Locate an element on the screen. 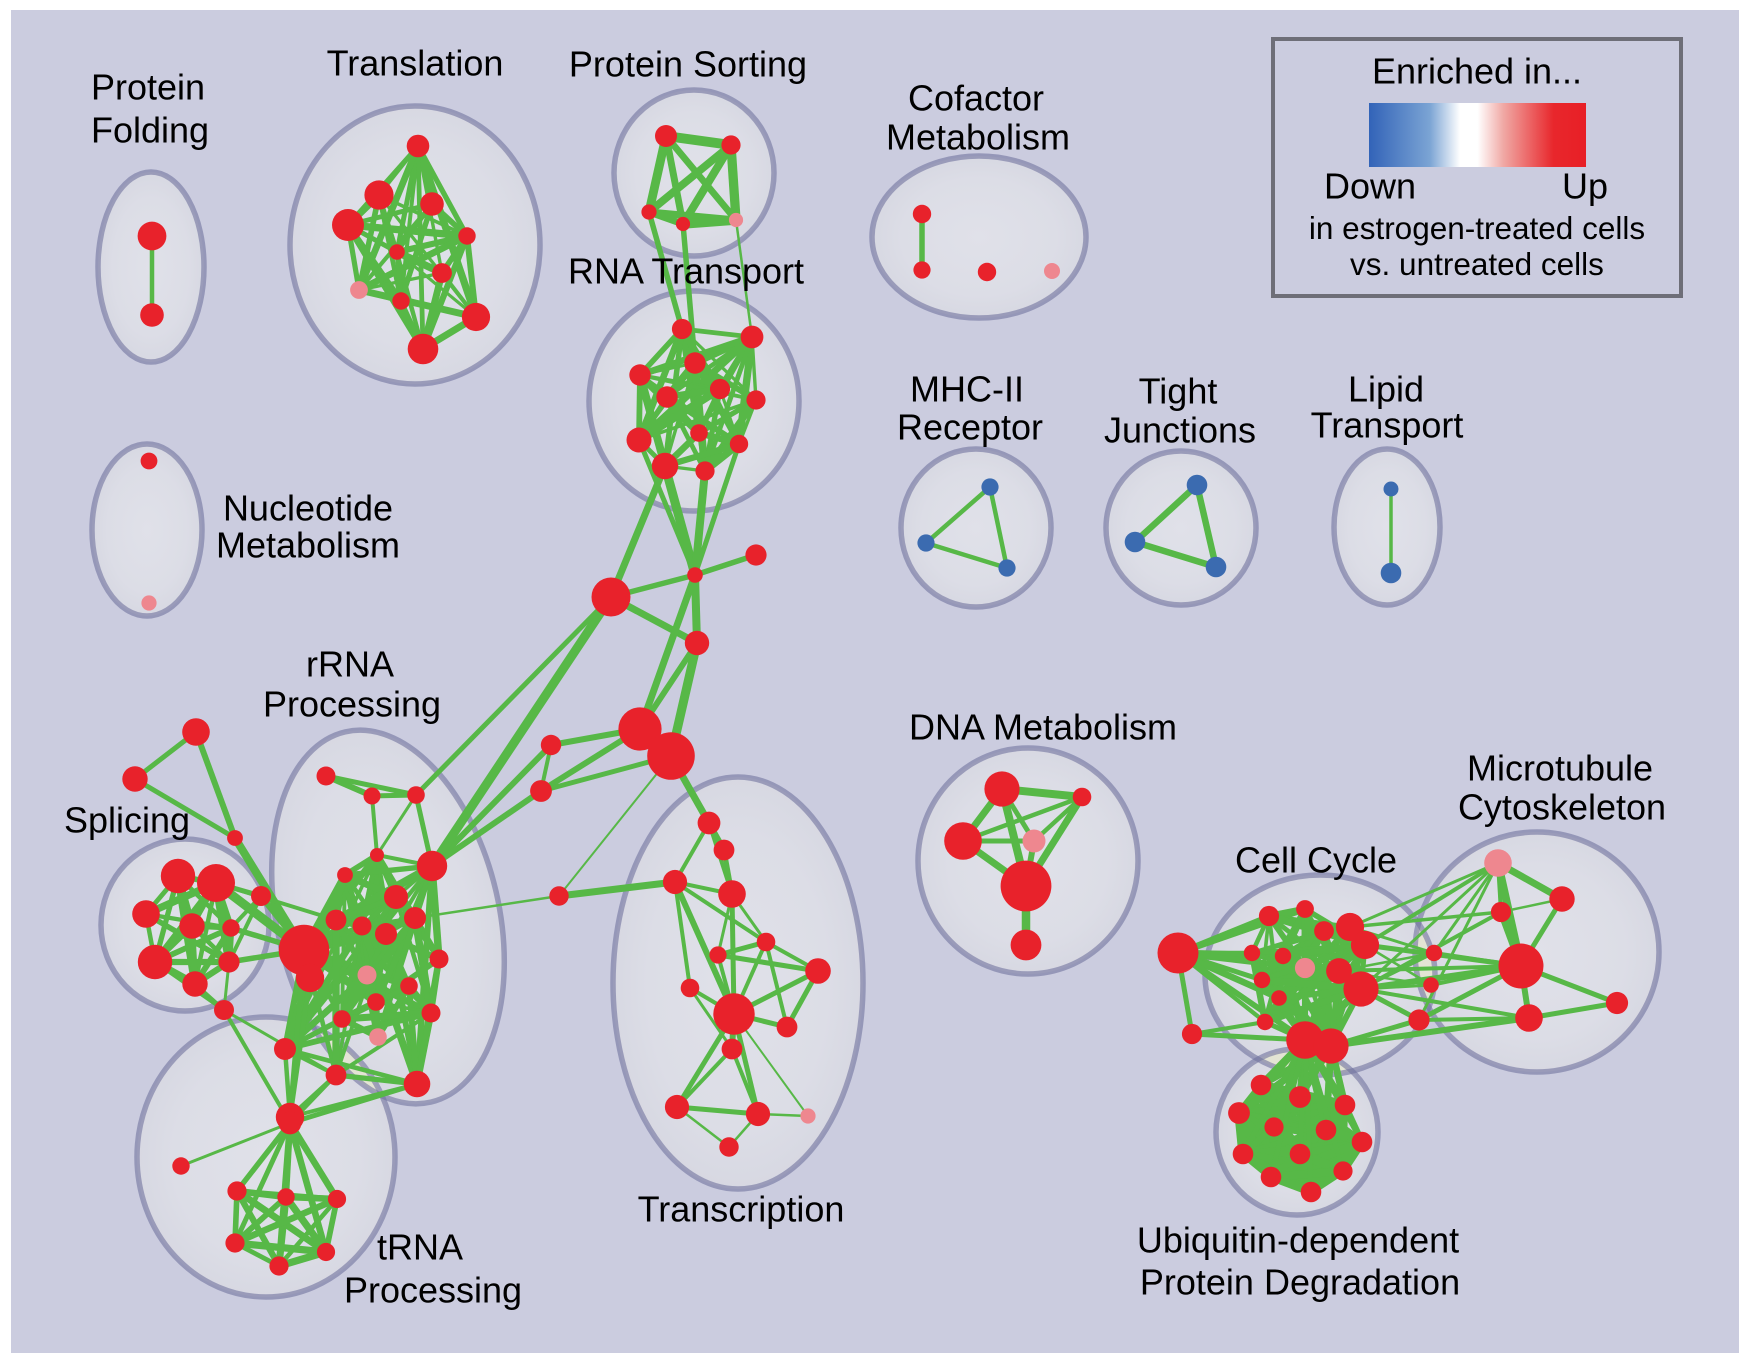 The width and height of the screenshot is (1750, 1360). svg-text: Ubiquitin-dependent is located at coordinates (1298, 1240).